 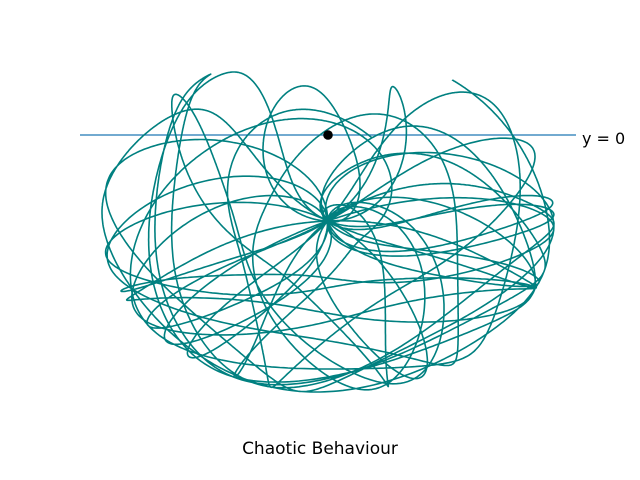 What do you see at coordinates (603, 138) in the screenshot?
I see `reference-line-label: y = 0` at bounding box center [603, 138].